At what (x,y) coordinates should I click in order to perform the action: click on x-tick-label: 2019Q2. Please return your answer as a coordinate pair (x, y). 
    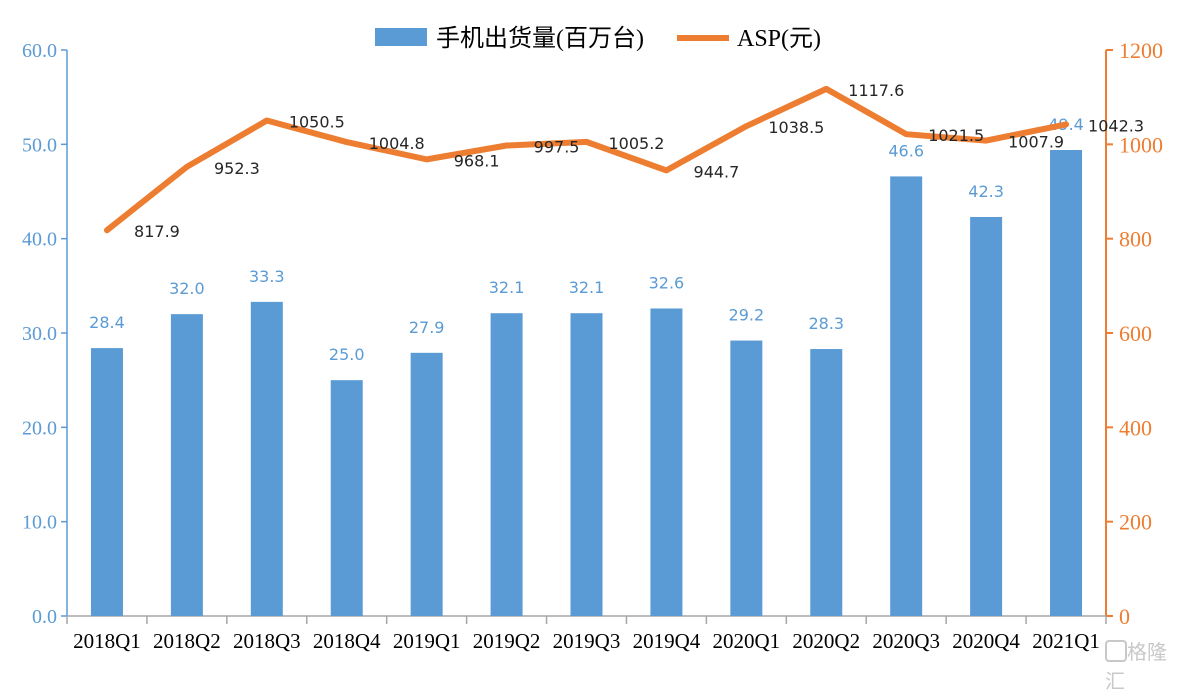
    Looking at the image, I should click on (507, 641).